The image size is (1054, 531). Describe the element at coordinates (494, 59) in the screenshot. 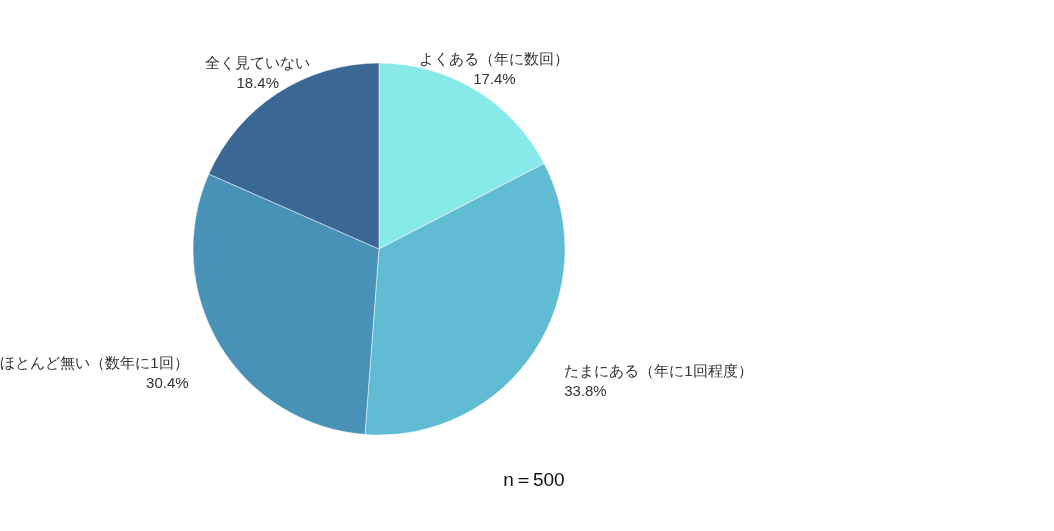

I see `slice-label: よくある（年に数回）` at that location.